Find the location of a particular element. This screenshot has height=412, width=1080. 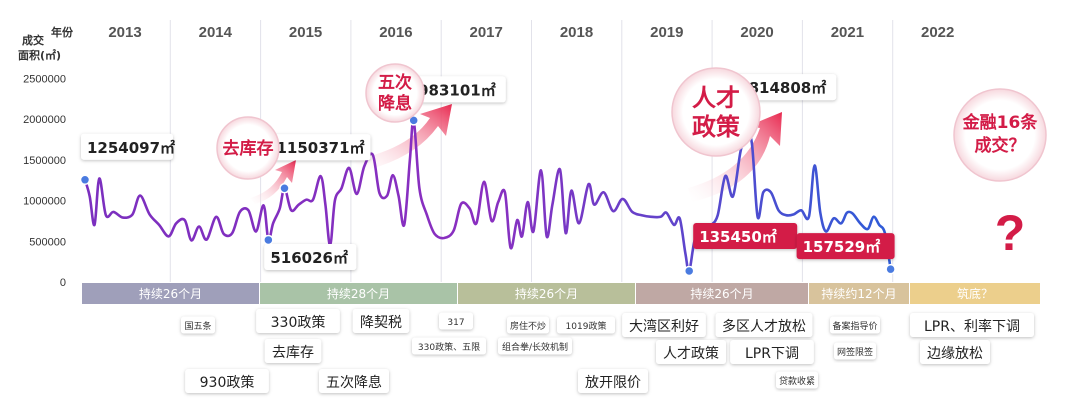

policy-label: 边缘放松 is located at coordinates (955, 354).